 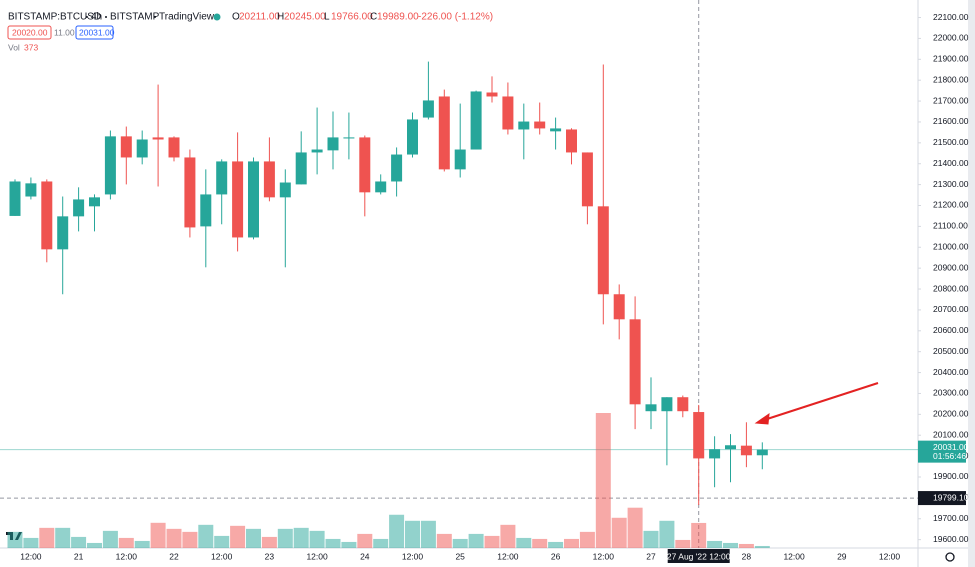 What do you see at coordinates (951, 309) in the screenshot?
I see `y-tick-label: 20700.00` at bounding box center [951, 309].